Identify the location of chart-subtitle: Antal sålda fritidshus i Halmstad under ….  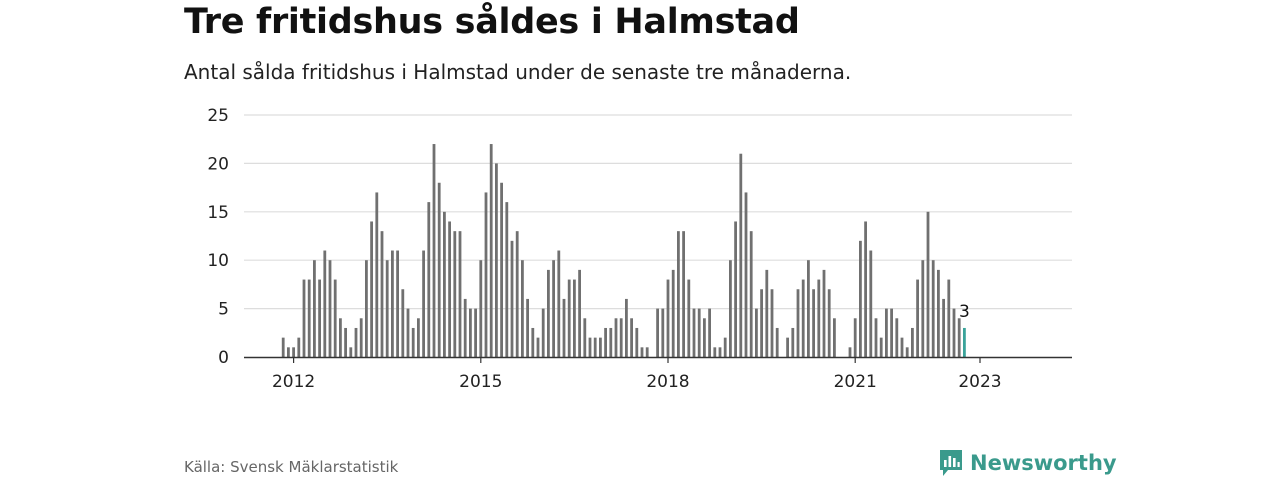
(518, 72).